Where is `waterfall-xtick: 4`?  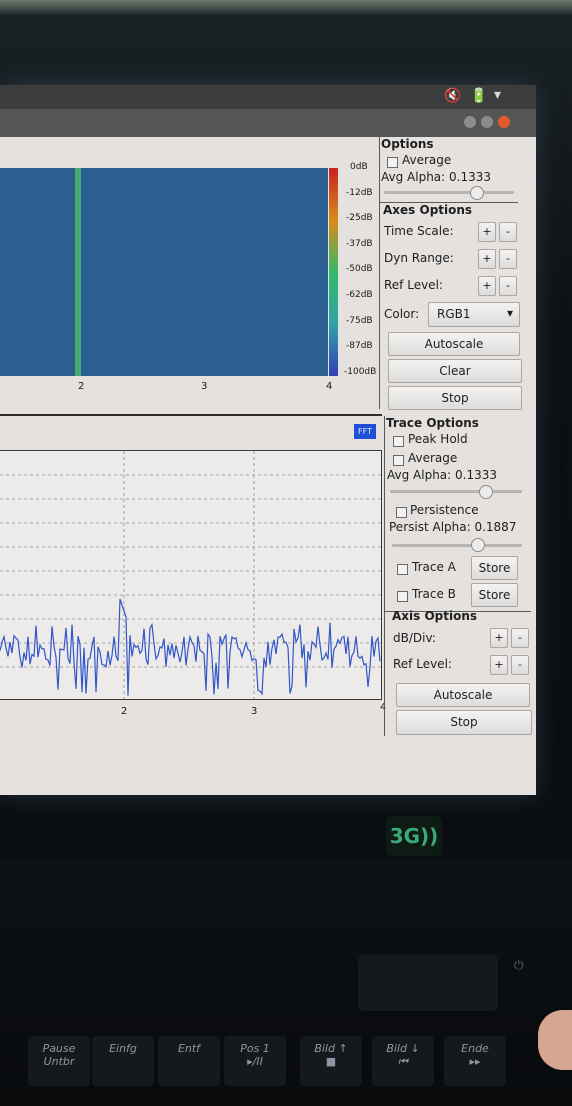
waterfall-xtick: 4 is located at coordinates (329, 386).